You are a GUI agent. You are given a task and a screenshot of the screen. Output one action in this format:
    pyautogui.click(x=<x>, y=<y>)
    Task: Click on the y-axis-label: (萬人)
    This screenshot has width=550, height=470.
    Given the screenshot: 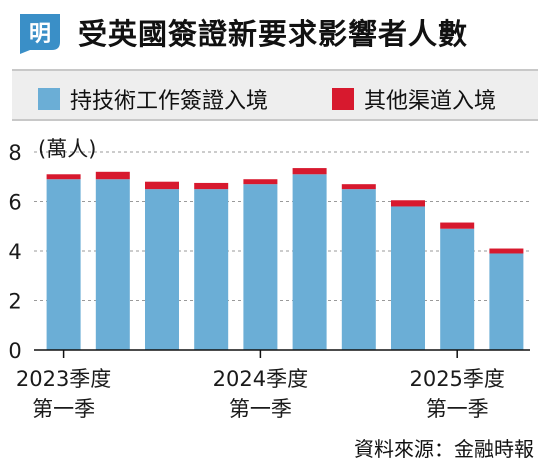 What is the action you would take?
    pyautogui.click(x=67, y=149)
    